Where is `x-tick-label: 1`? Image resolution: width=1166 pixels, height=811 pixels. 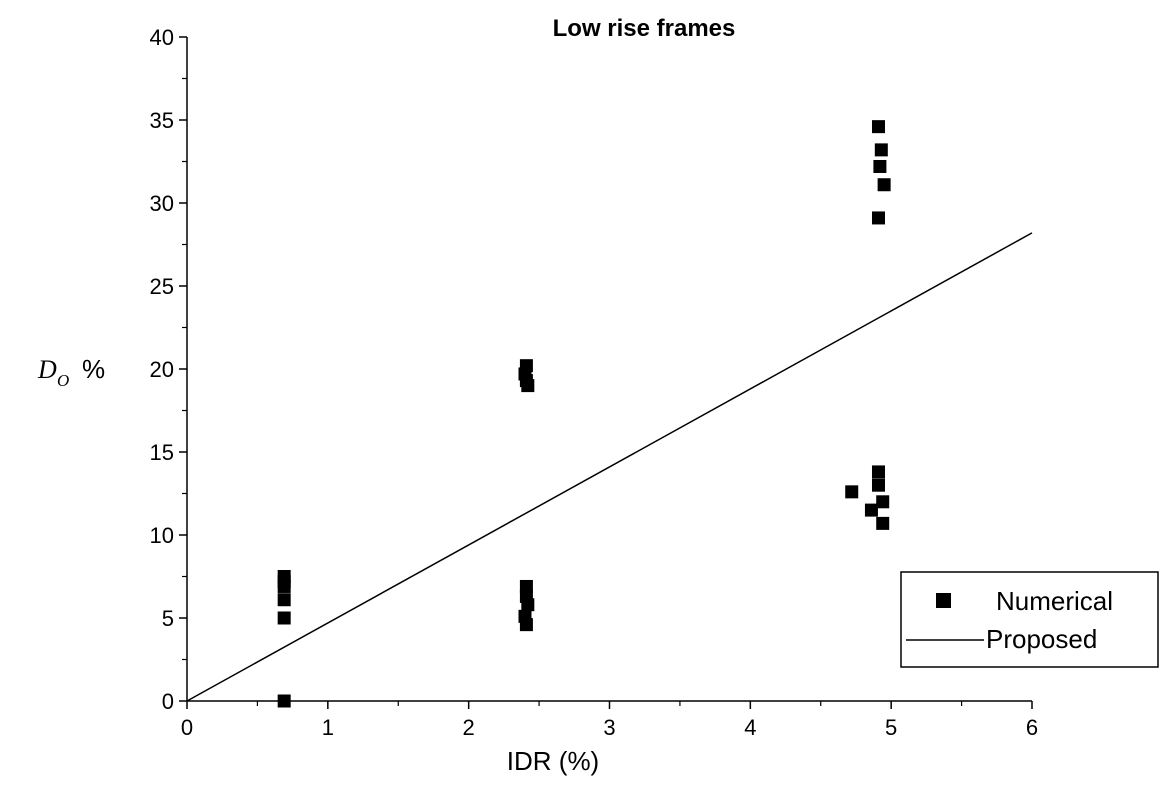
x-tick-label: 1 is located at coordinates (328, 727).